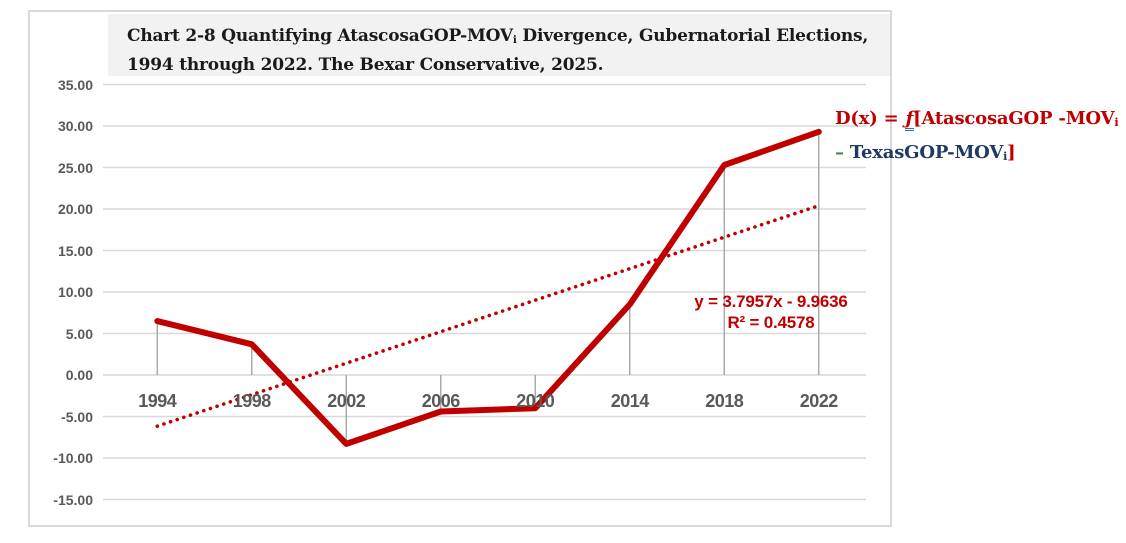  I want to click on x-axis-label: 2018, so click(724, 401).